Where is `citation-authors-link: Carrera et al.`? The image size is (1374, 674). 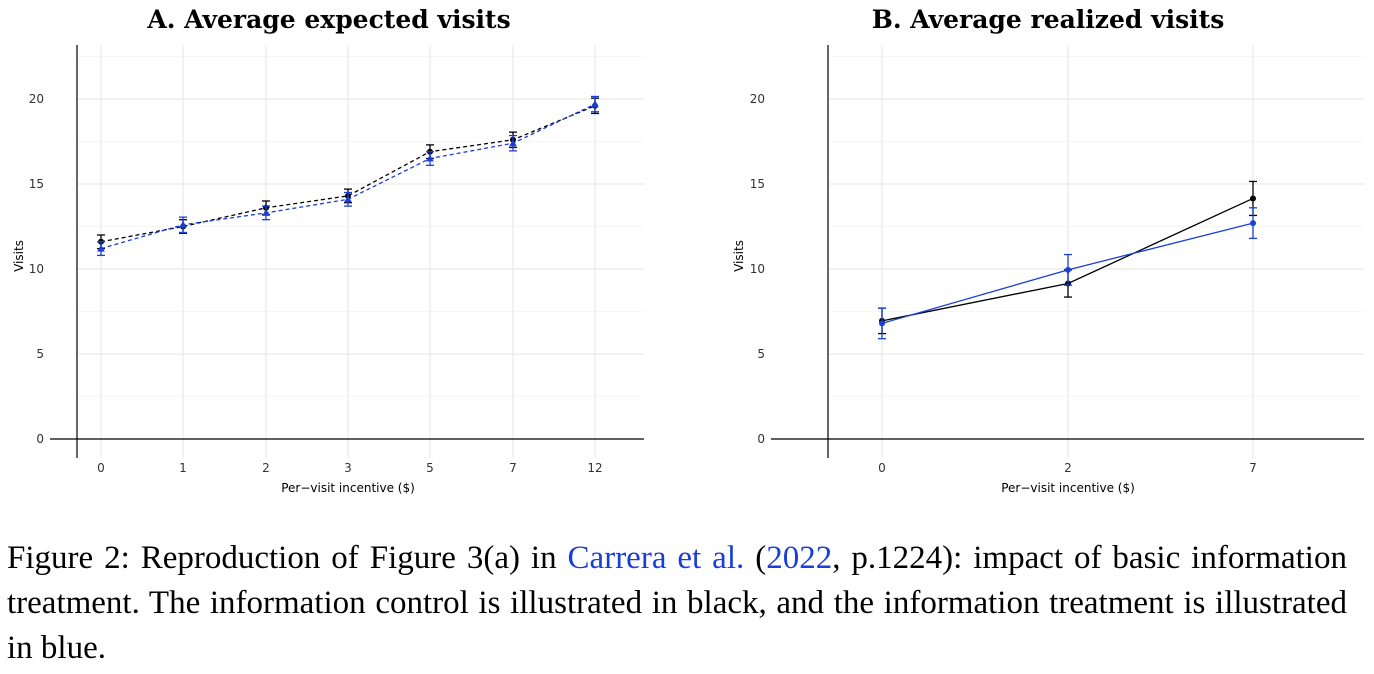
citation-authors-link: Carrera et al. is located at coordinates (656, 558).